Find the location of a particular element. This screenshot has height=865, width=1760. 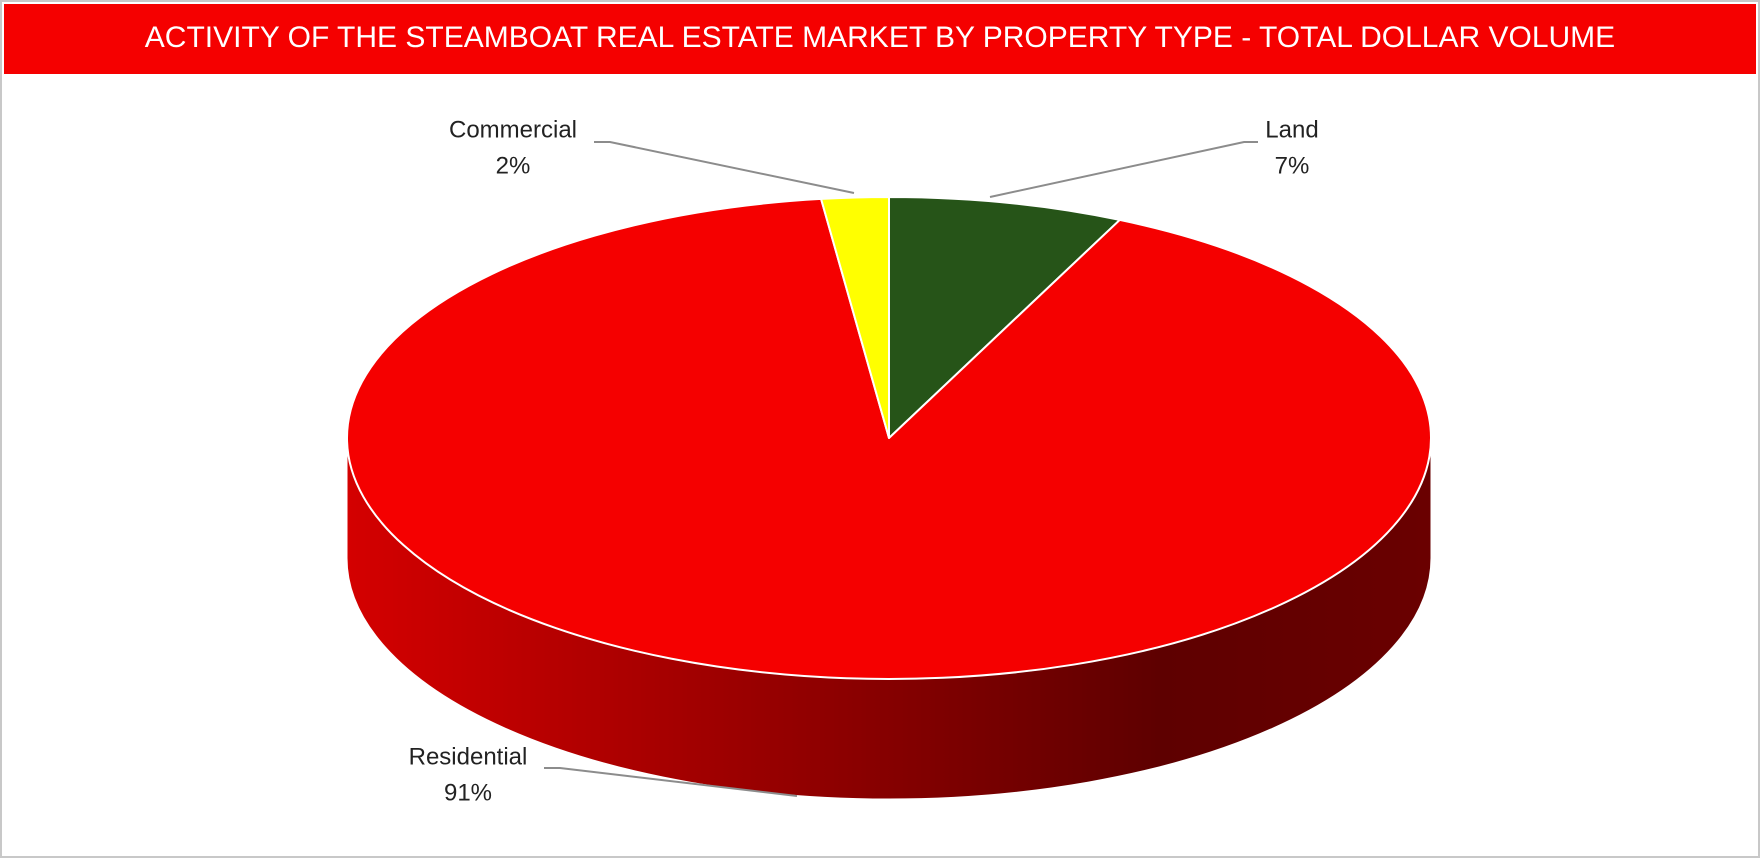

data-label-value: 7% is located at coordinates (1292, 165).